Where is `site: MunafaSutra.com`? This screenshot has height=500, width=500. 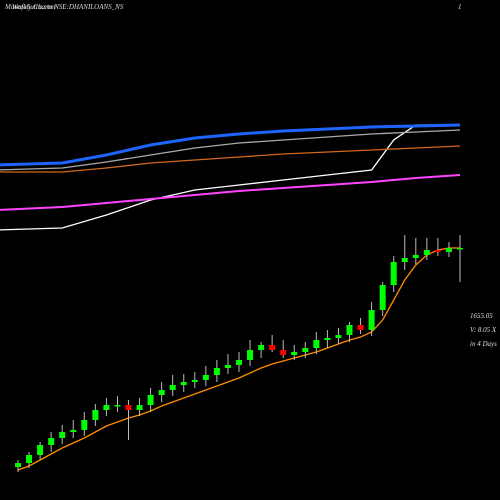 site: MunafaSutra.com is located at coordinates (29, 7).